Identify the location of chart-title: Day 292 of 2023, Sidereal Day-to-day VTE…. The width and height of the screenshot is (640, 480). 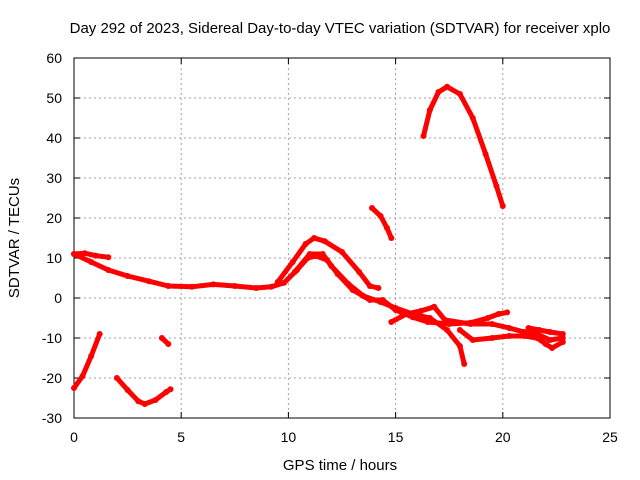
(340, 28).